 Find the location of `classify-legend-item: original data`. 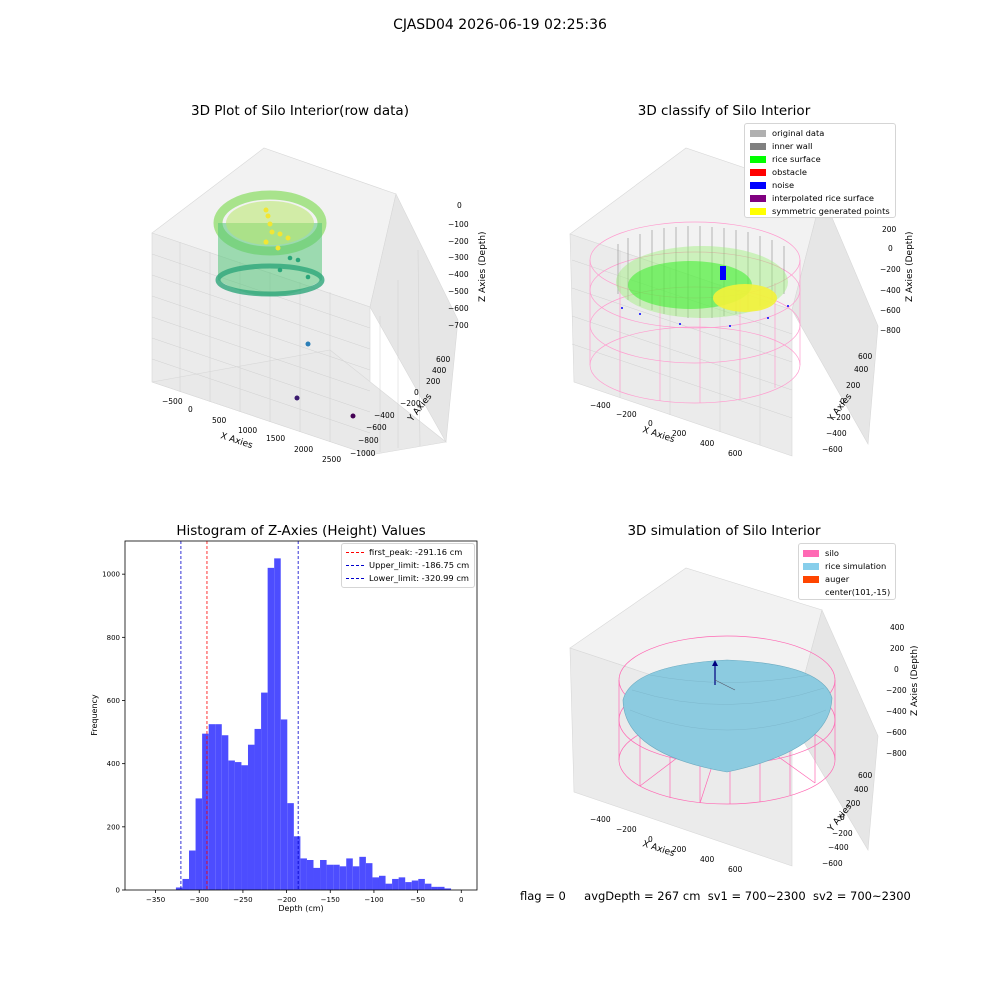

classify-legend-item: original data is located at coordinates (787, 133).